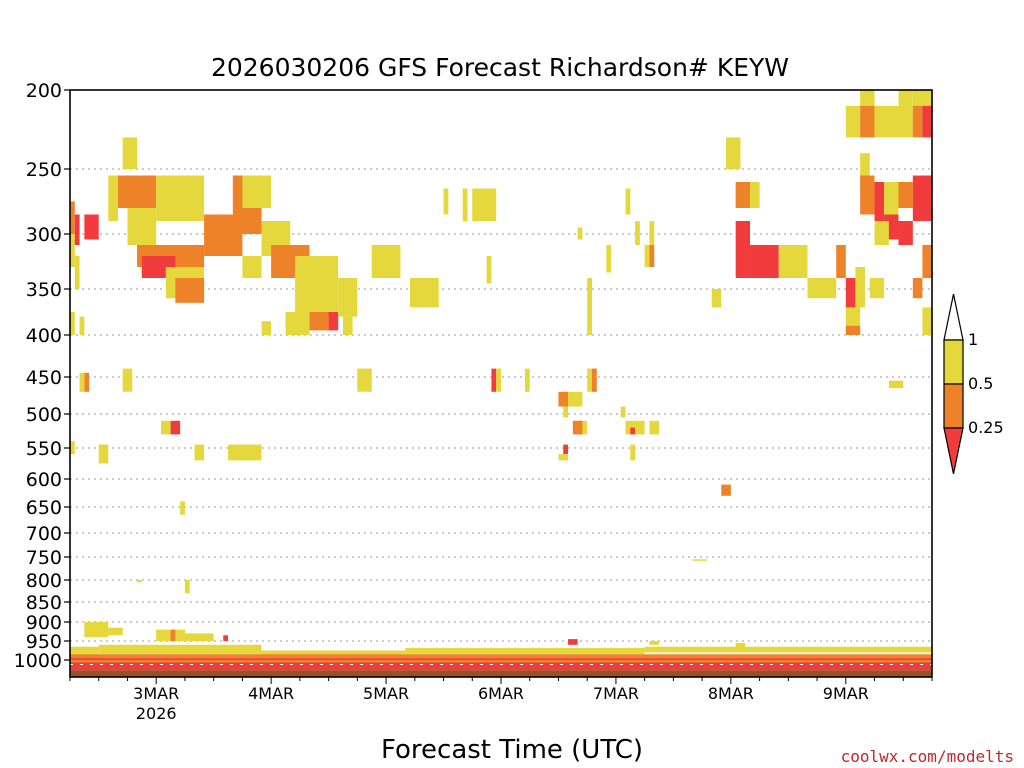  I want to click on colorbar-box, so click(953, 362).